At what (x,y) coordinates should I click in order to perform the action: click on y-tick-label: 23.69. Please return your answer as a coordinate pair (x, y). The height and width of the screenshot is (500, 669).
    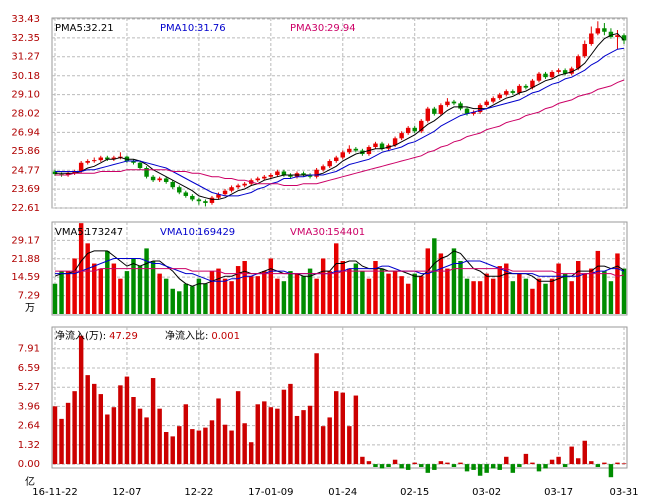
    Looking at the image, I should click on (25, 189).